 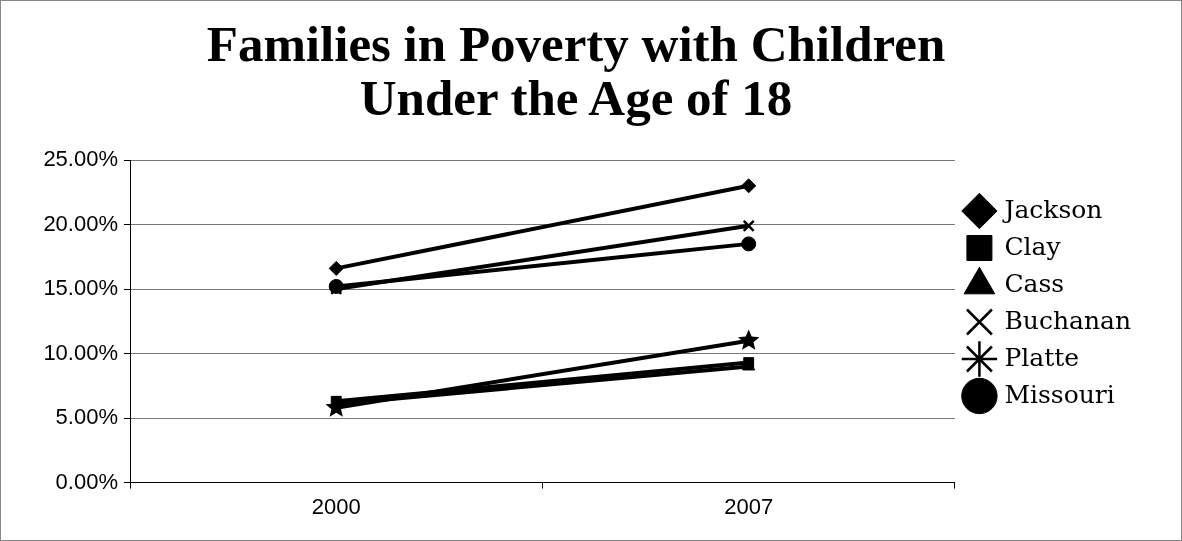 I want to click on y-tick-label: 0.00%, so click(x=86, y=481).